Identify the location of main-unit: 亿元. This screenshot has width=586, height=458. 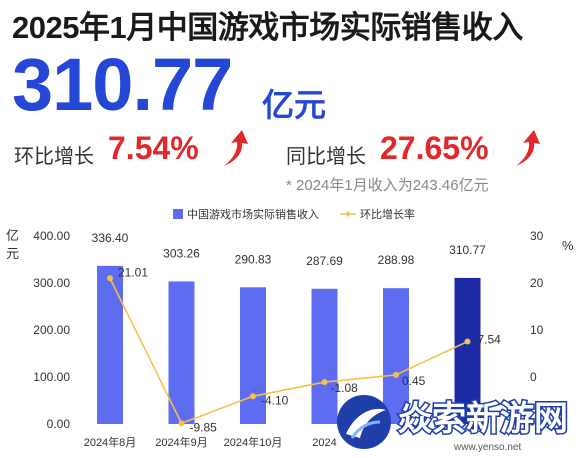
(294, 105).